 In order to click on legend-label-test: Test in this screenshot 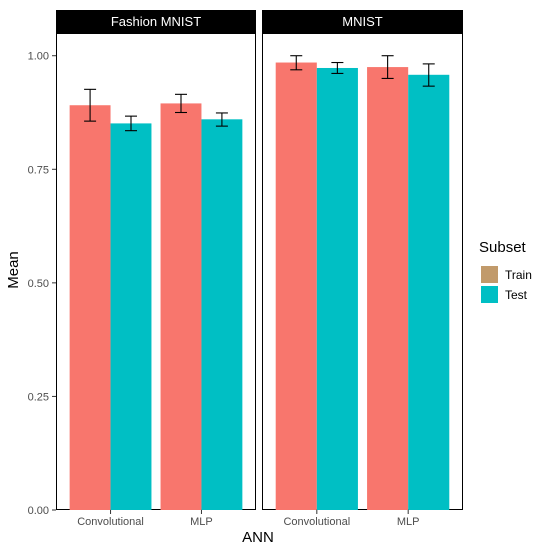, I will do `click(516, 295)`.